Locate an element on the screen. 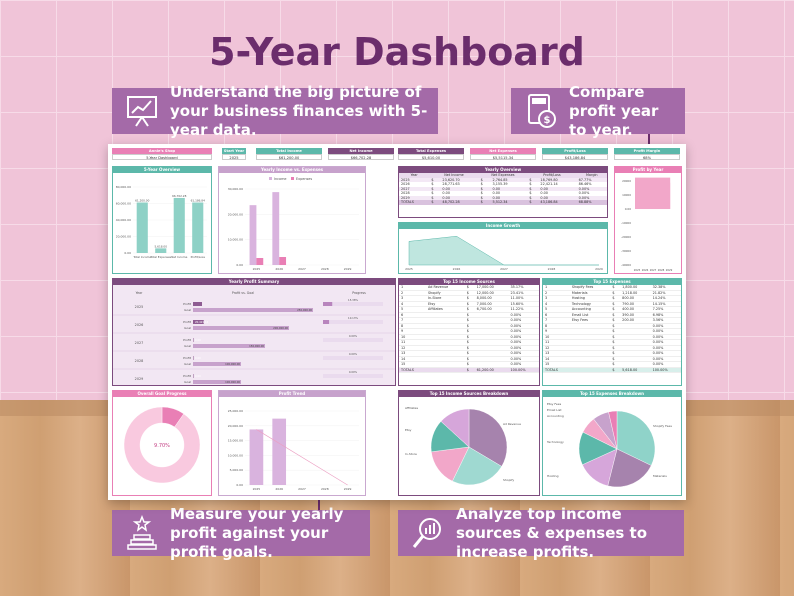 The image size is (794, 596). table-cell: 12,000.00 is located at coordinates (491, 293).